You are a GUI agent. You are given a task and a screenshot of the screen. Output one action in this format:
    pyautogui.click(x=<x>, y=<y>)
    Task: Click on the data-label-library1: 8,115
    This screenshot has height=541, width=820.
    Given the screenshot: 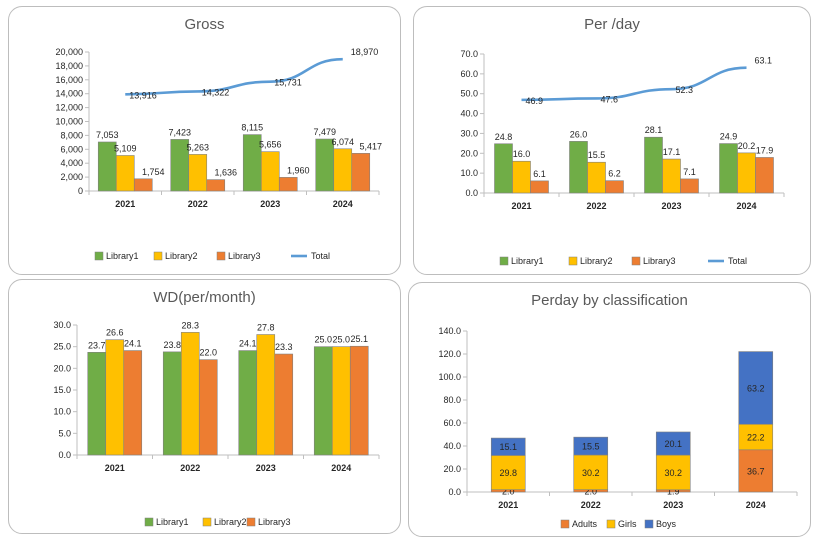 What is the action you would take?
    pyautogui.click(x=252, y=128)
    